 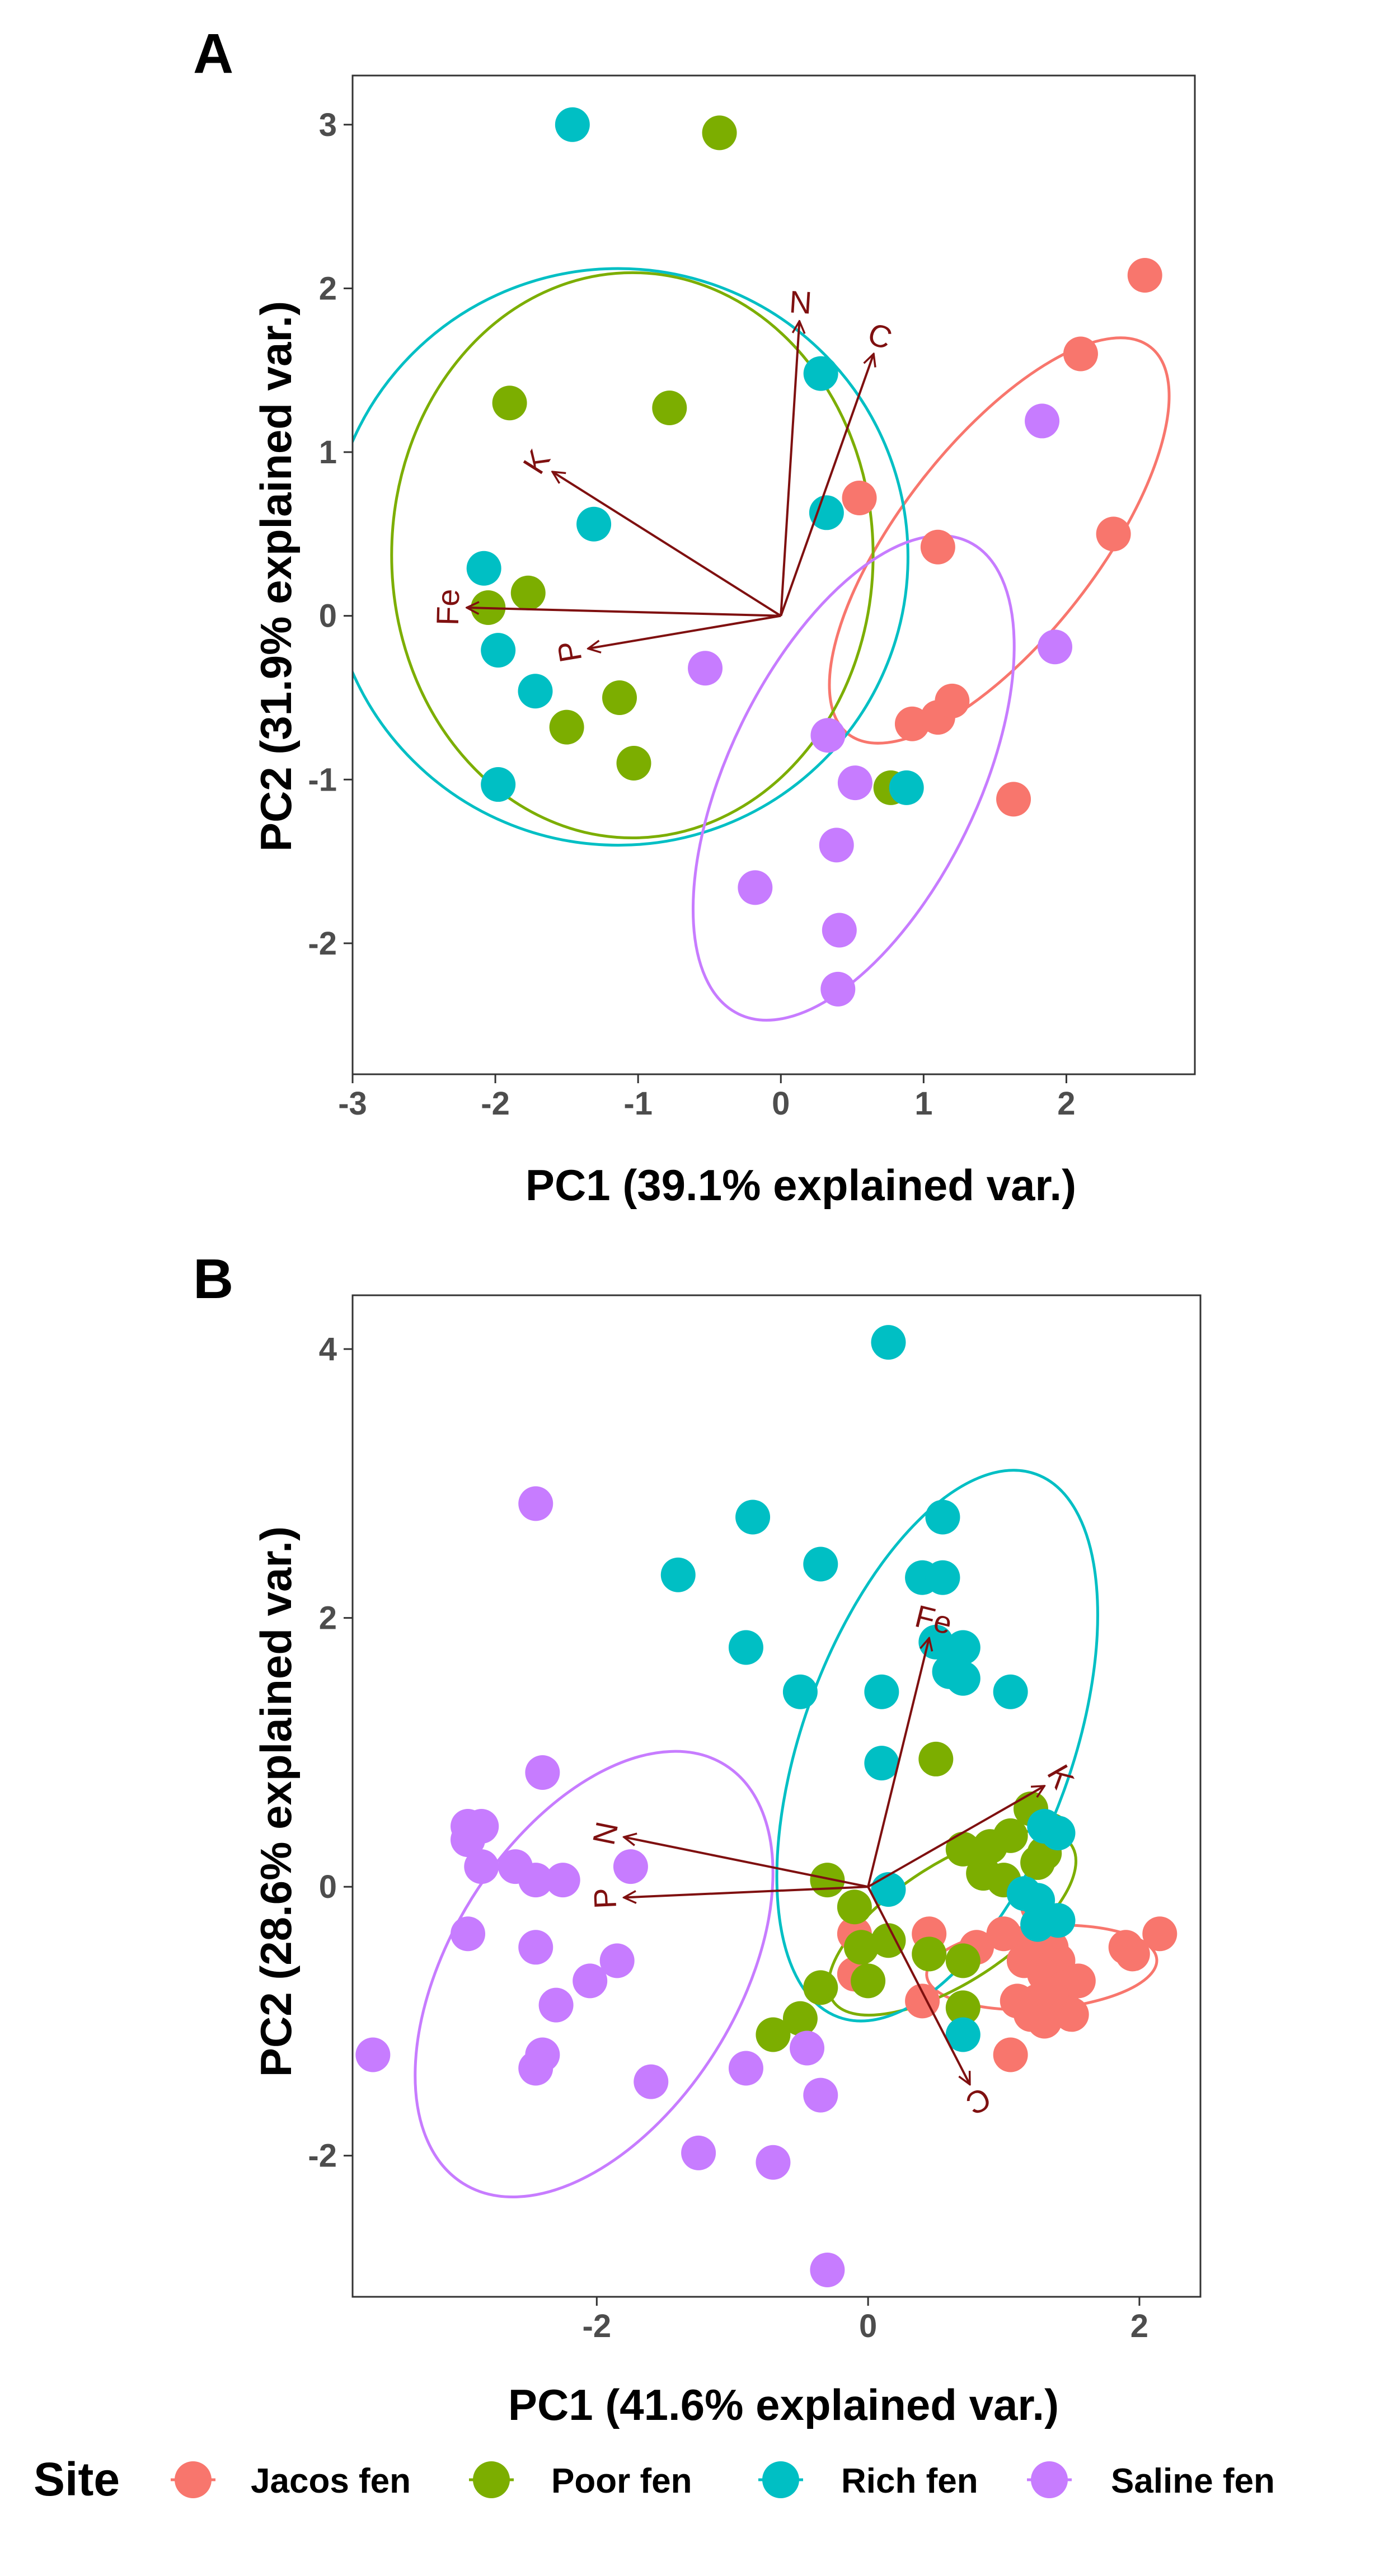 What do you see at coordinates (328, 1618) in the screenshot?
I see `panel-b-y-tick-label-2: 2` at bounding box center [328, 1618].